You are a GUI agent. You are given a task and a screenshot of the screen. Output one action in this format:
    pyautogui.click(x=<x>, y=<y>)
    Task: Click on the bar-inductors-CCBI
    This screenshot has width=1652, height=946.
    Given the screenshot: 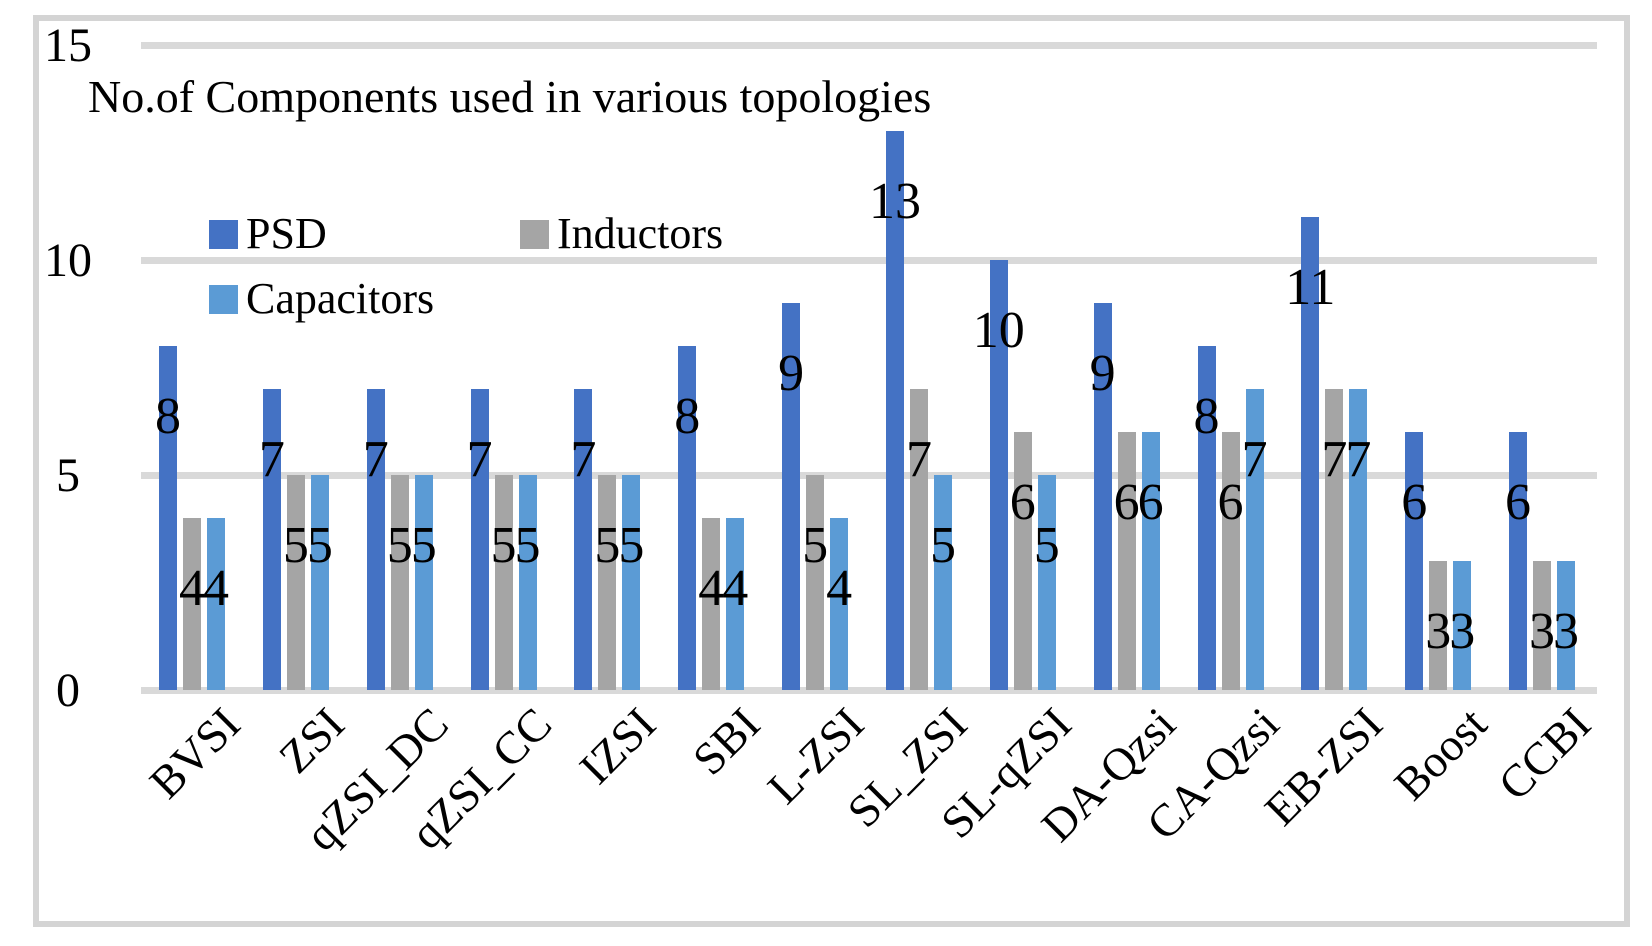 What is the action you would take?
    pyautogui.click(x=1542, y=625)
    